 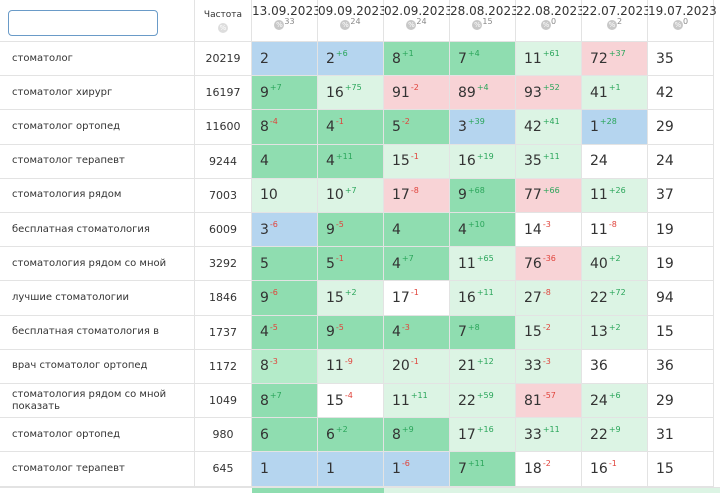 What do you see at coordinates (330, 332) in the screenshot?
I see `position: 9` at bounding box center [330, 332].